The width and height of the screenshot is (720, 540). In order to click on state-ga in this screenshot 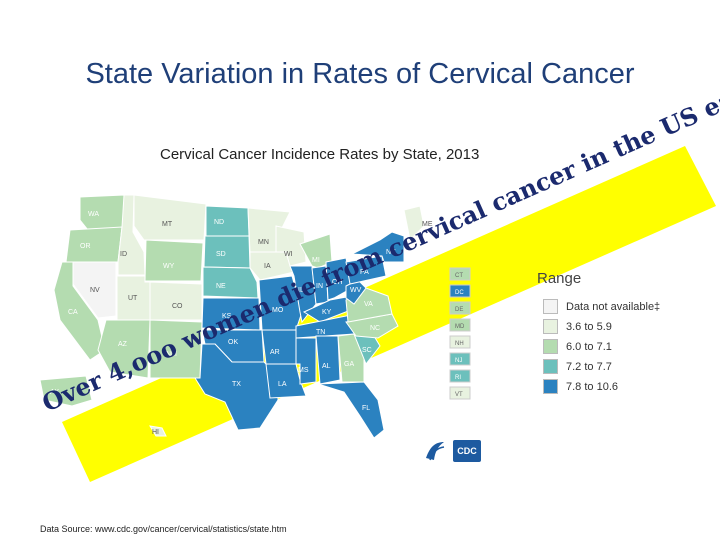, I will do `click(351, 358)`.